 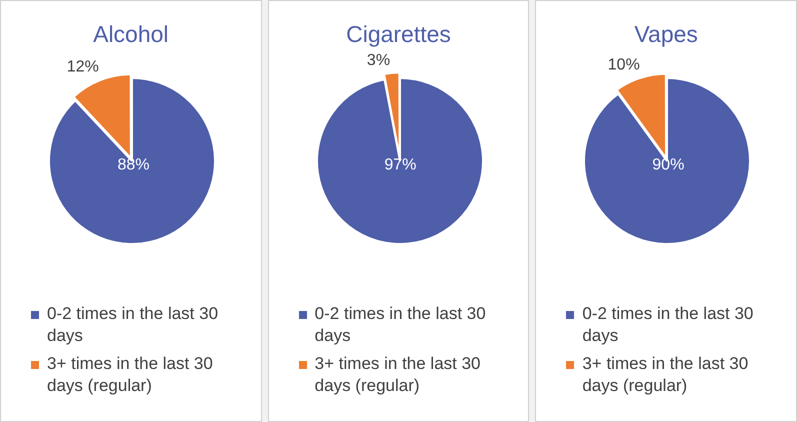 What do you see at coordinates (82, 67) in the screenshot?
I see `data-label: 12%` at bounding box center [82, 67].